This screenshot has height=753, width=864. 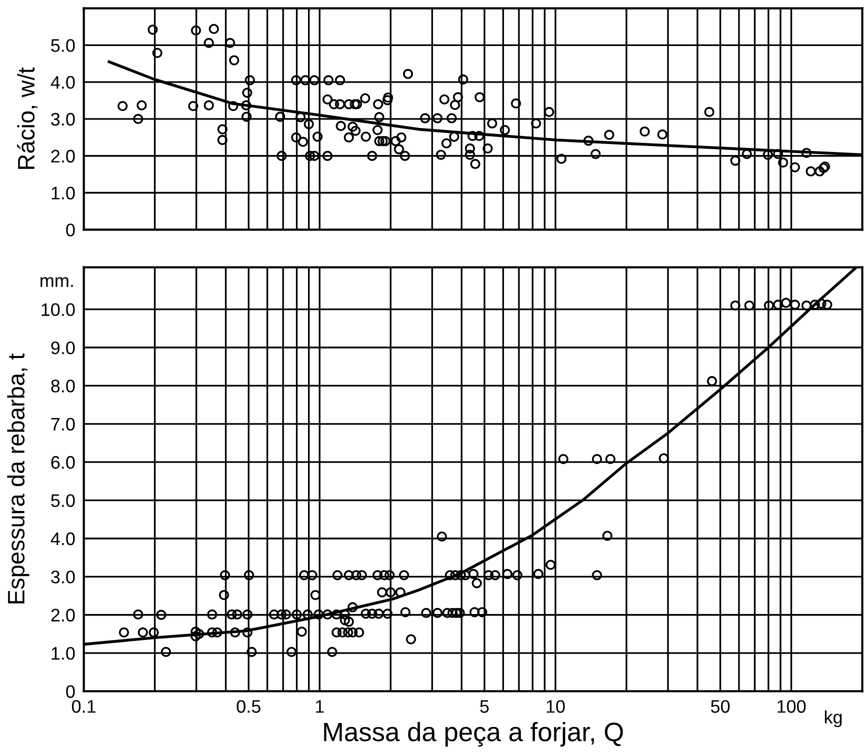 What do you see at coordinates (63, 347) in the screenshot?
I see `y-tick-label: 9.0` at bounding box center [63, 347].